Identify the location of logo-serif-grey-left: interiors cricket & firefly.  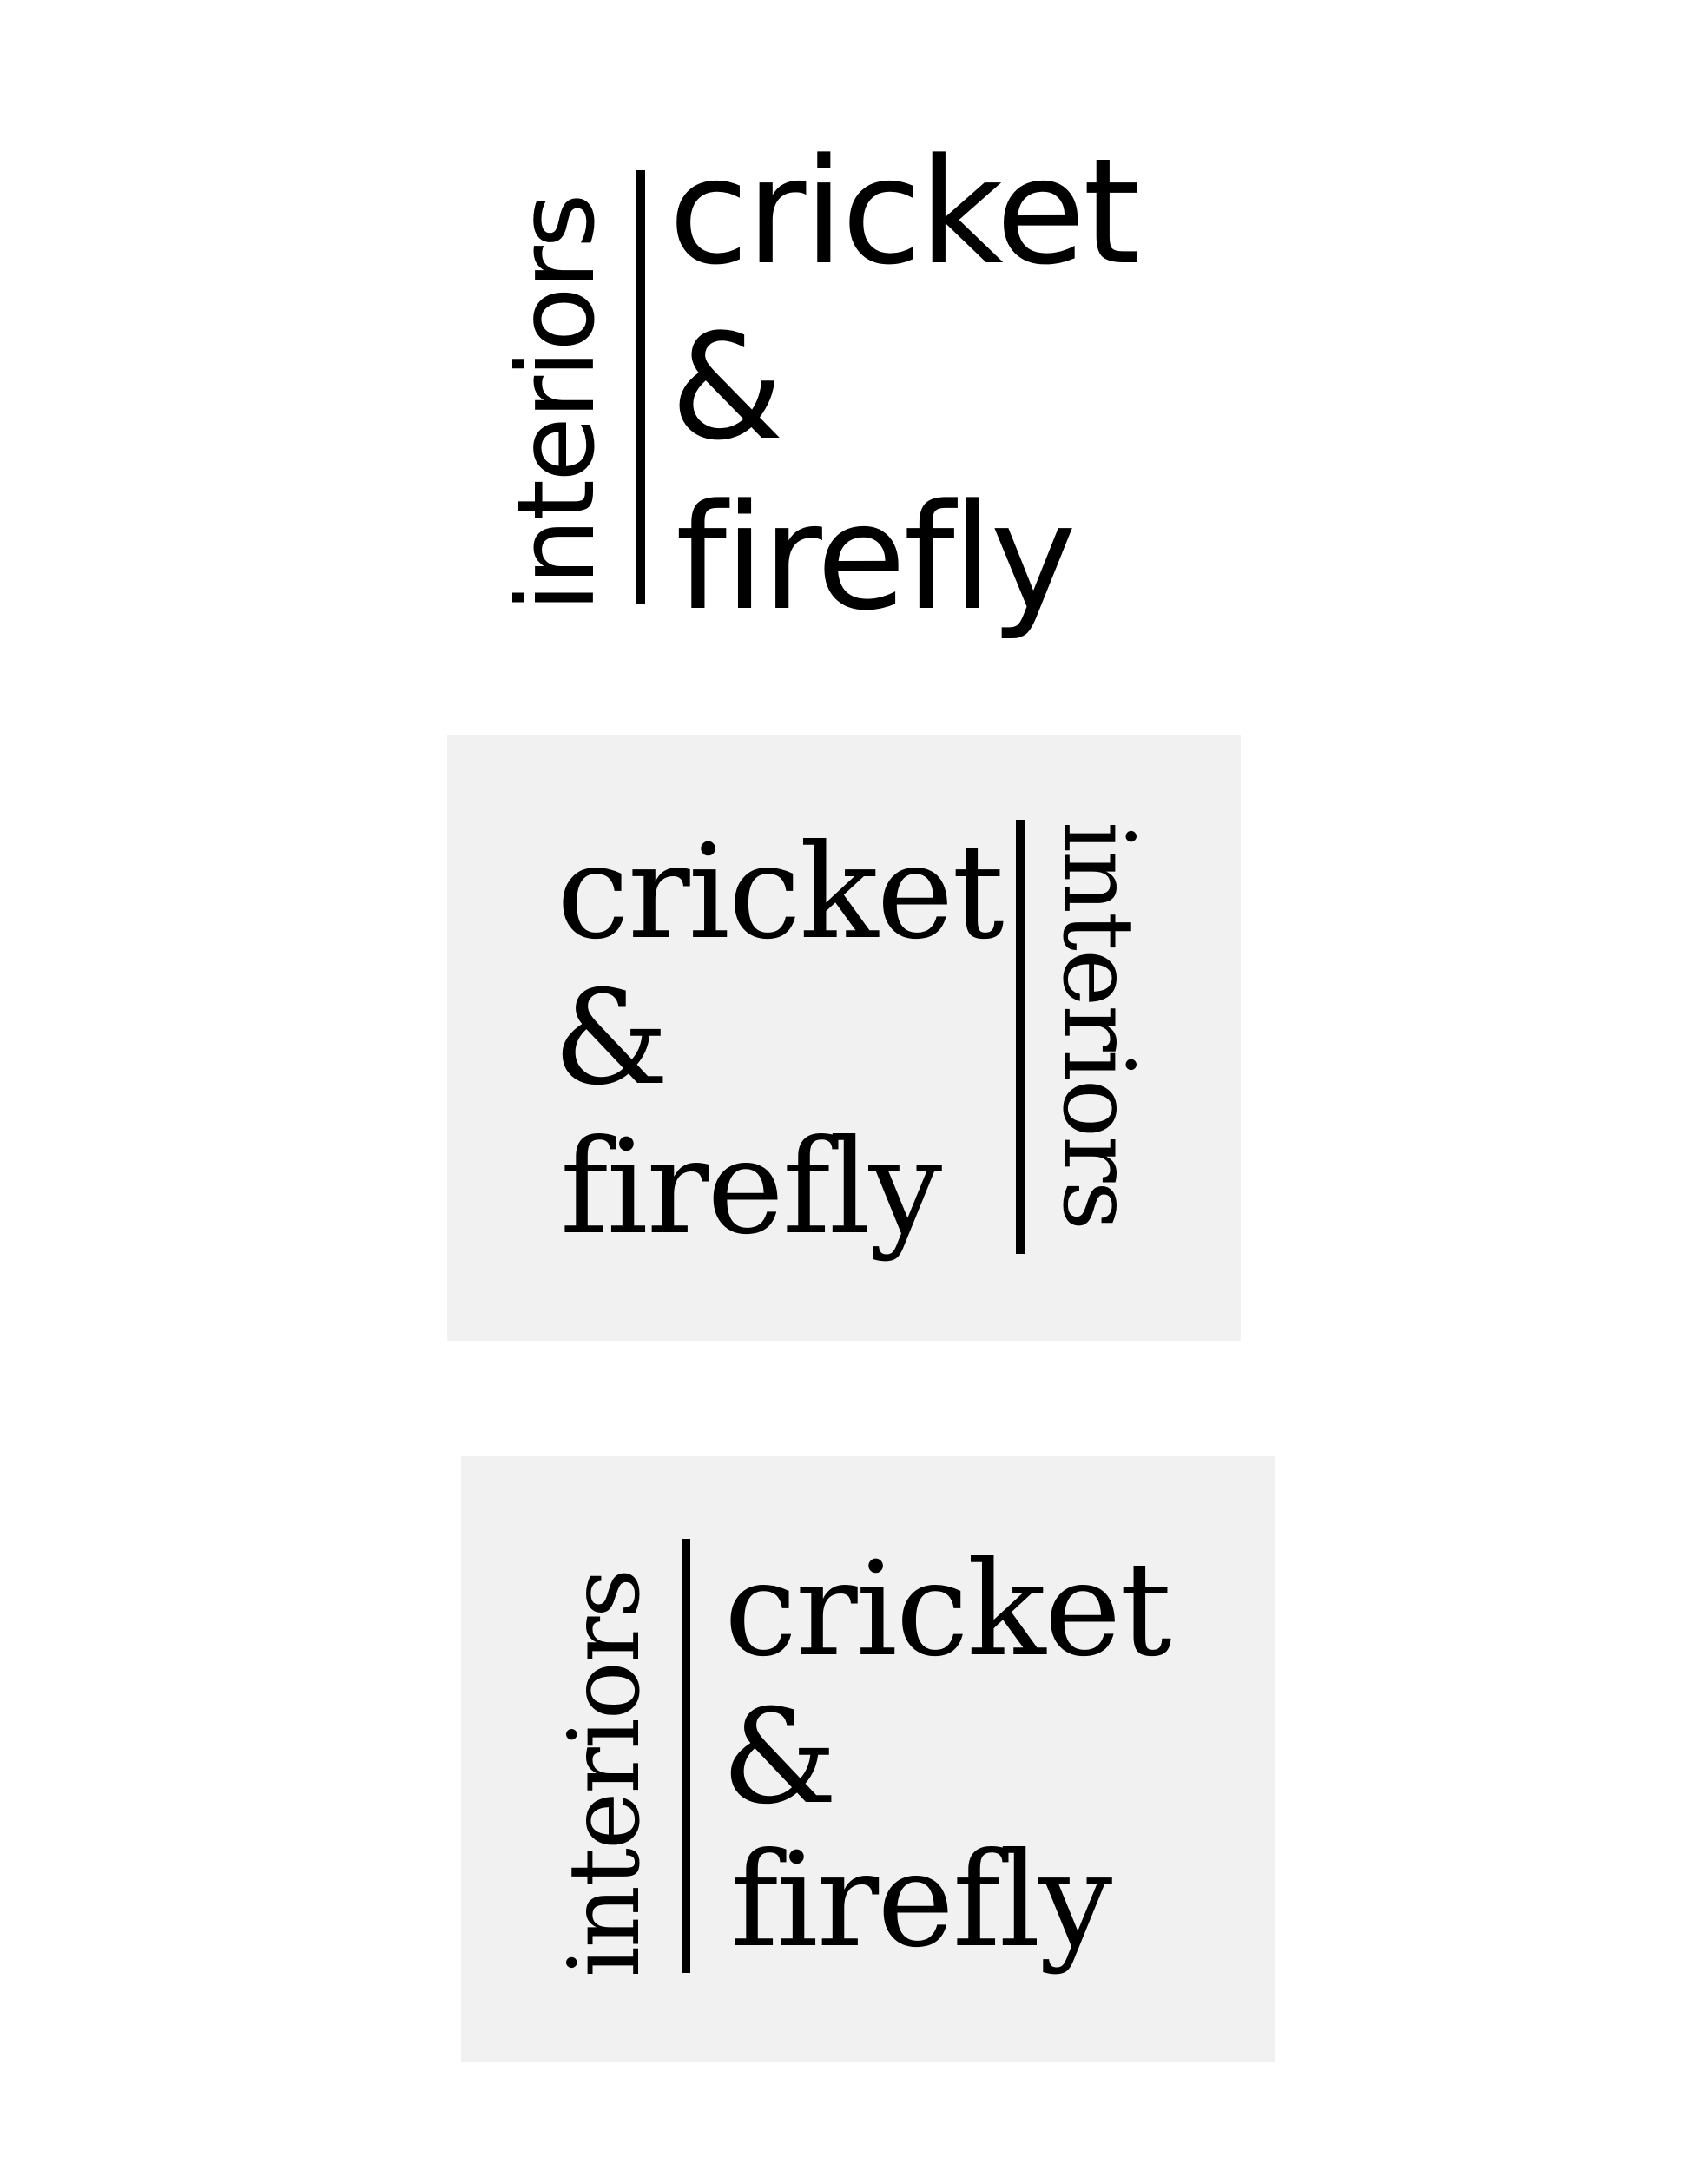
(868, 1759).